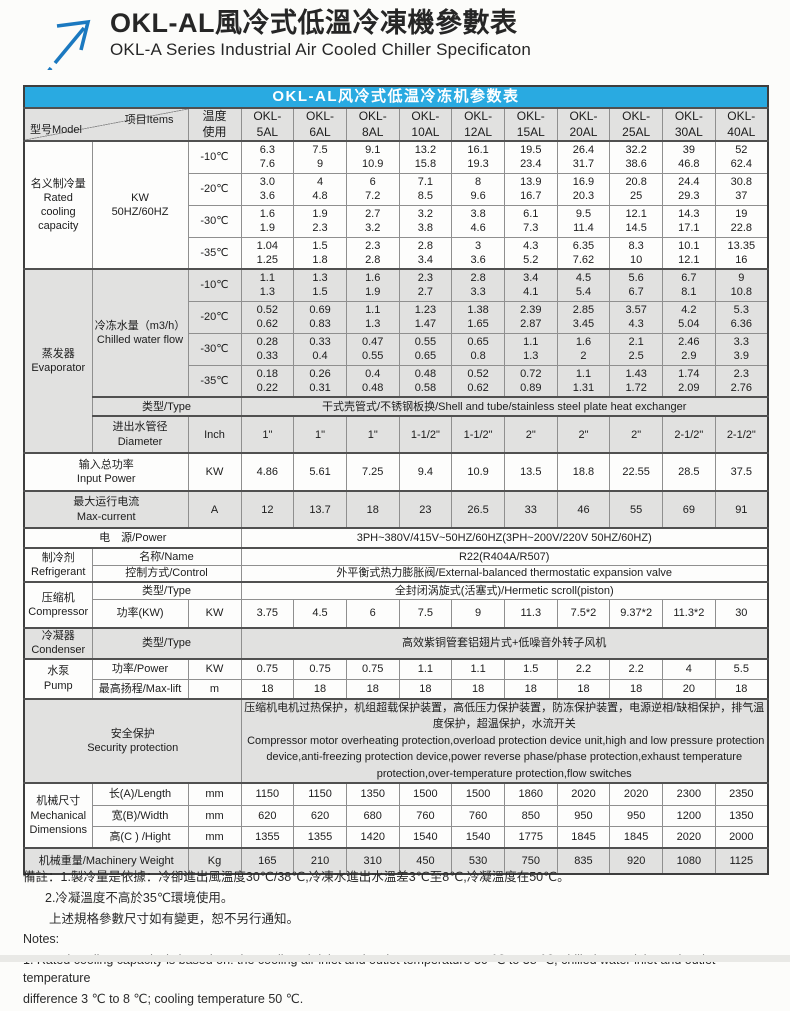  Describe the element at coordinates (320, 815) in the screenshot. I see `width-value: 620` at that location.